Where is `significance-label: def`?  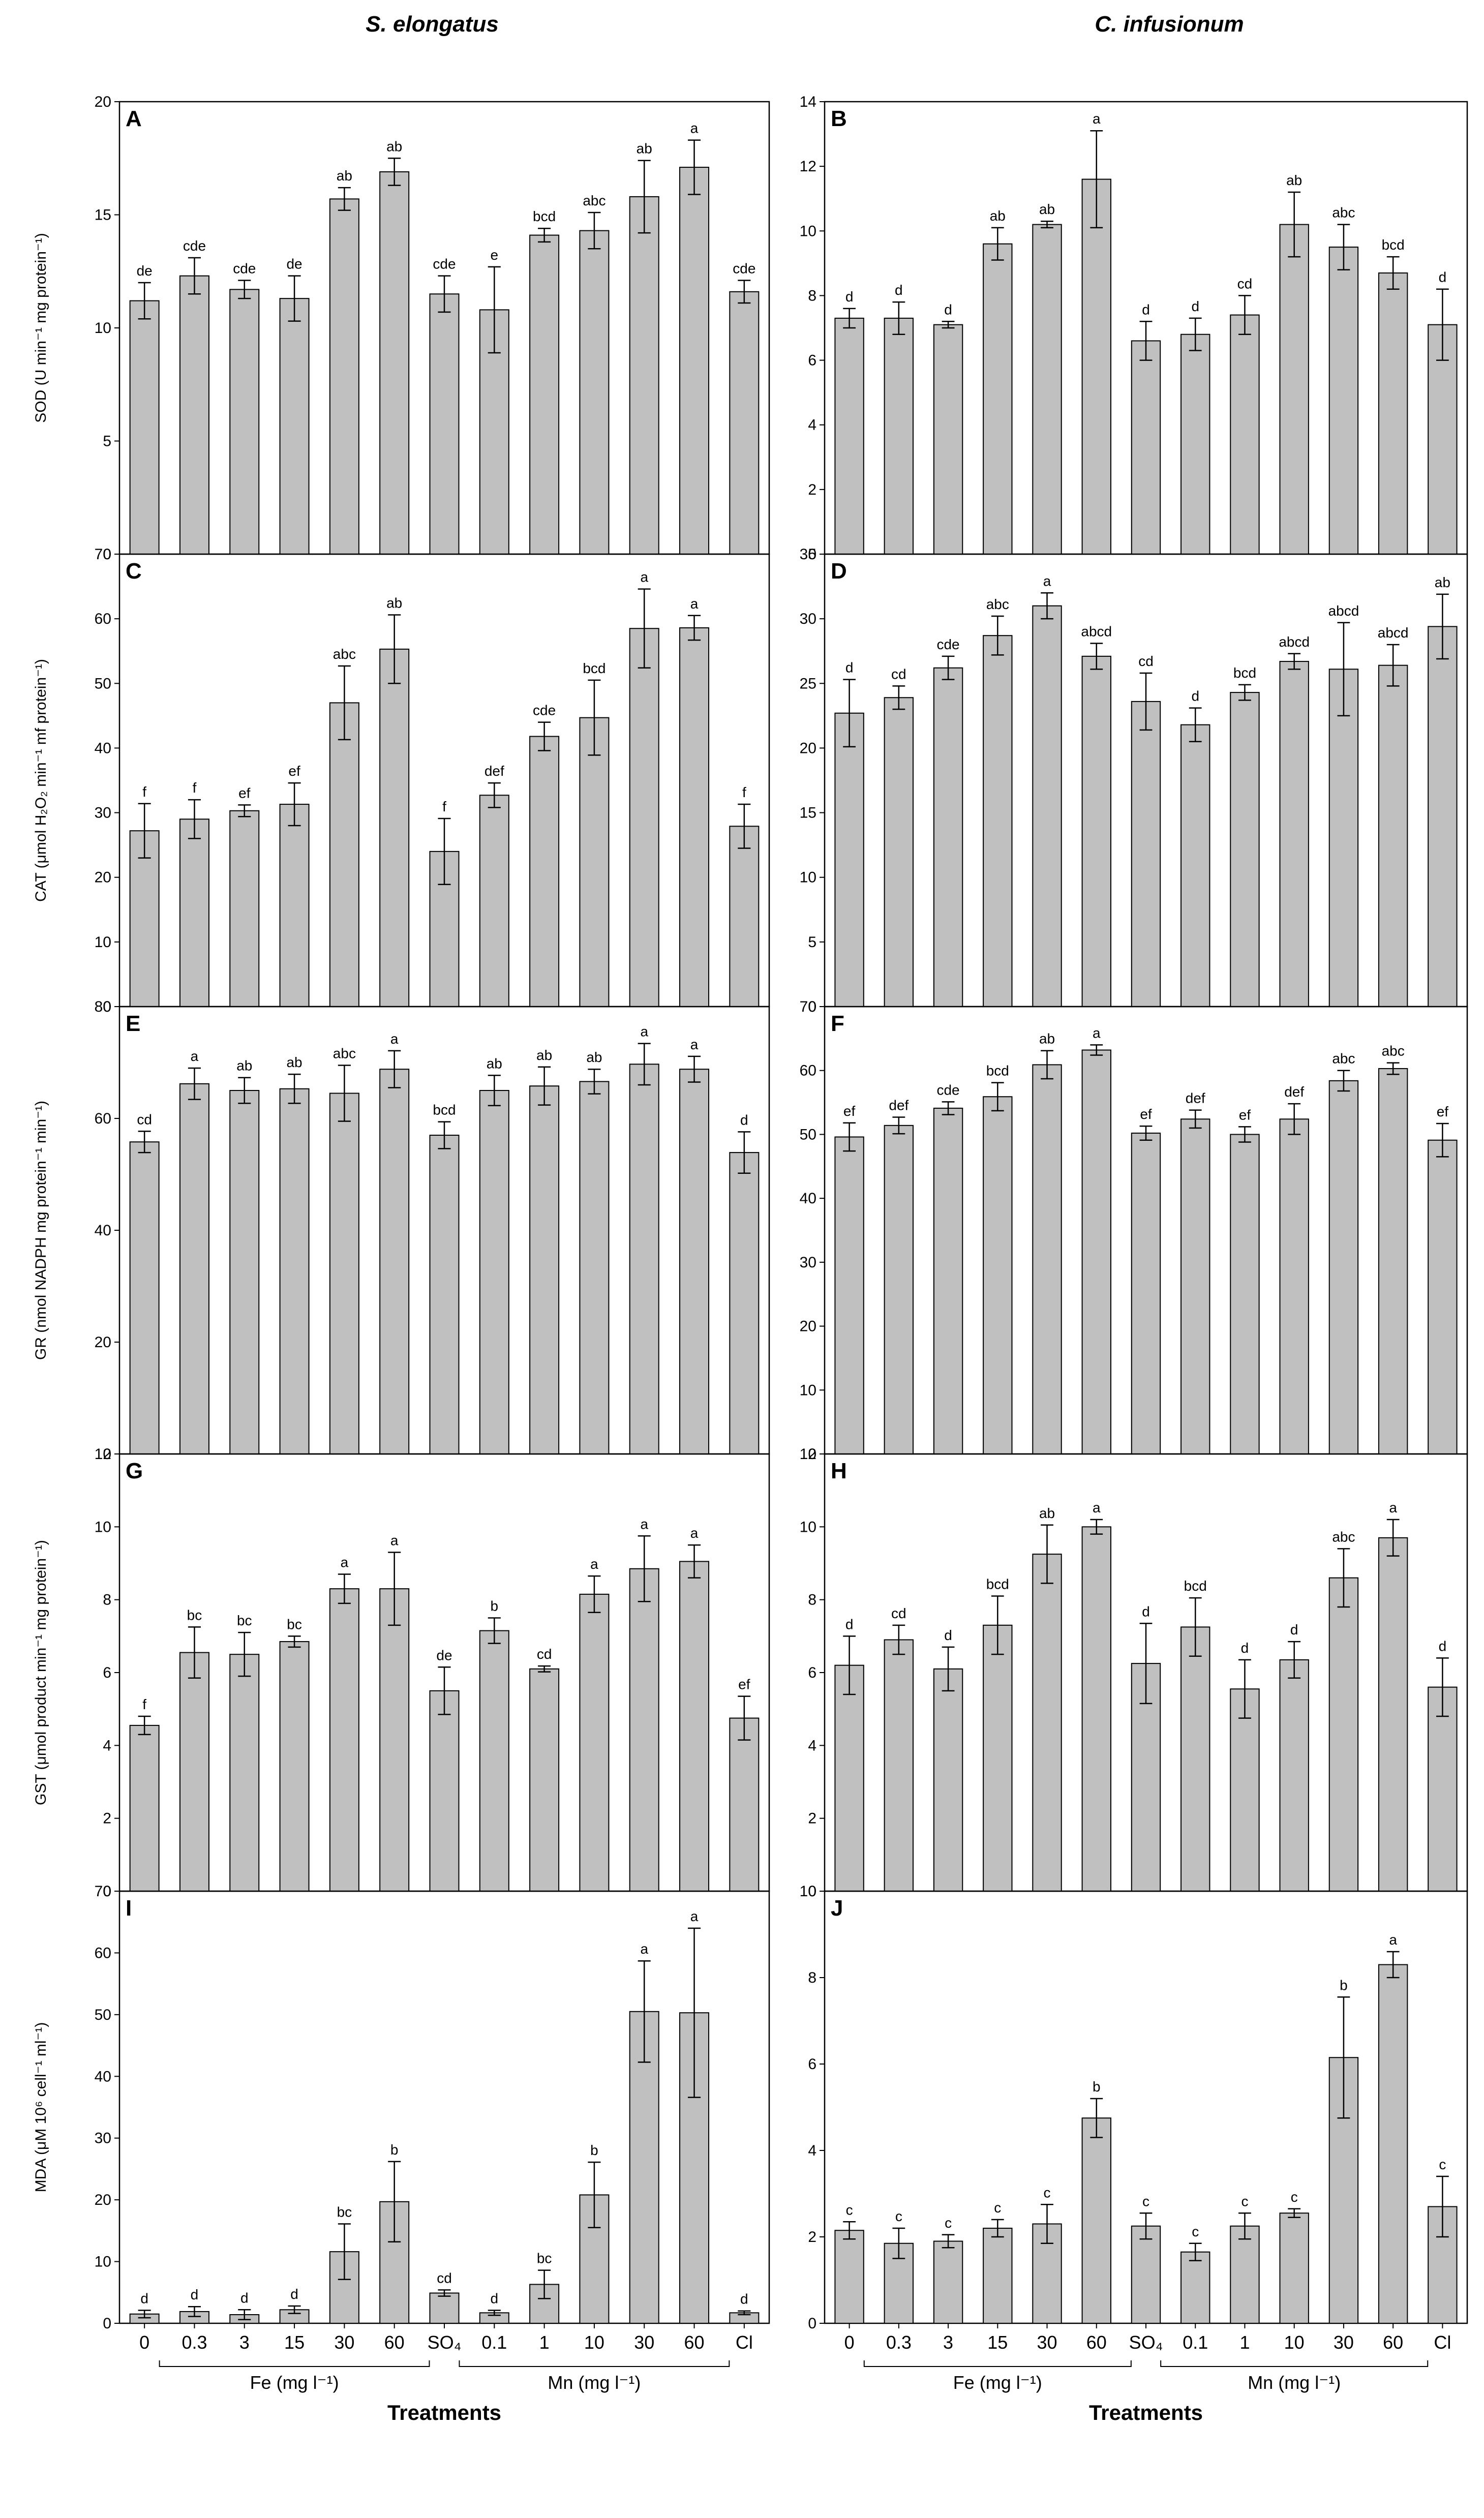
significance-label: def is located at coordinates (1294, 1092).